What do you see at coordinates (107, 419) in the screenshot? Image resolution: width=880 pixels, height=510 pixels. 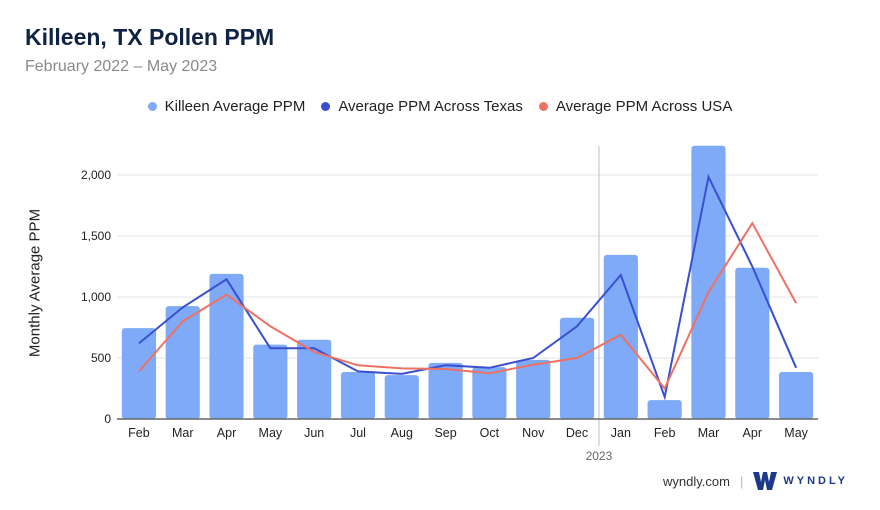 I see `y-tick-label: 0` at bounding box center [107, 419].